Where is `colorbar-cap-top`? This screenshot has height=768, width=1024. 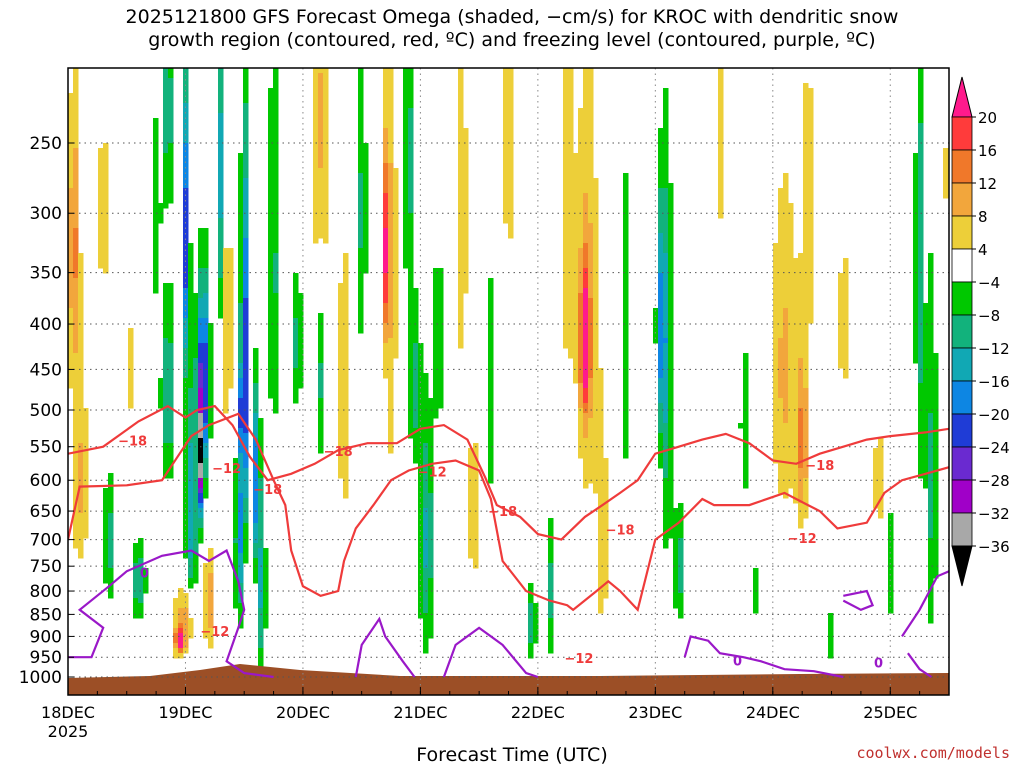 colorbar-cap-top is located at coordinates (962, 97).